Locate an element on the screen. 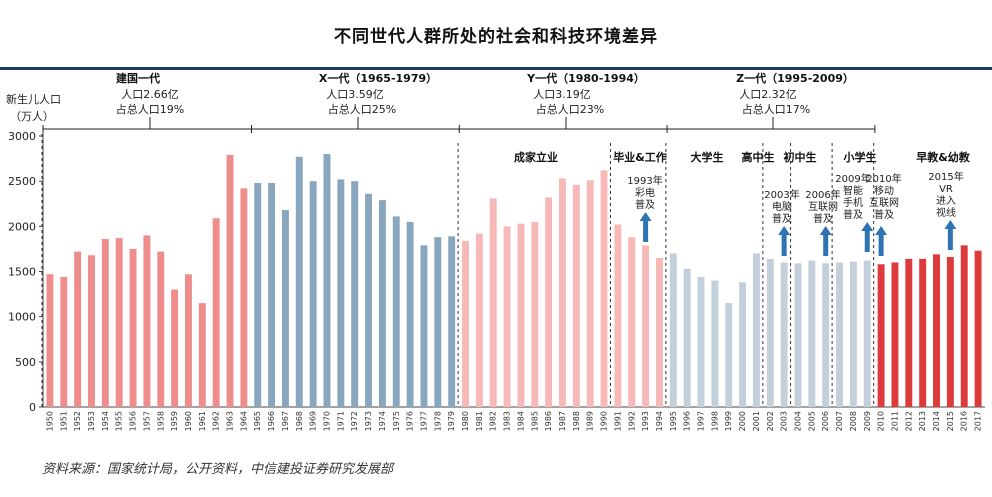  bar-1978 is located at coordinates (438, 322).